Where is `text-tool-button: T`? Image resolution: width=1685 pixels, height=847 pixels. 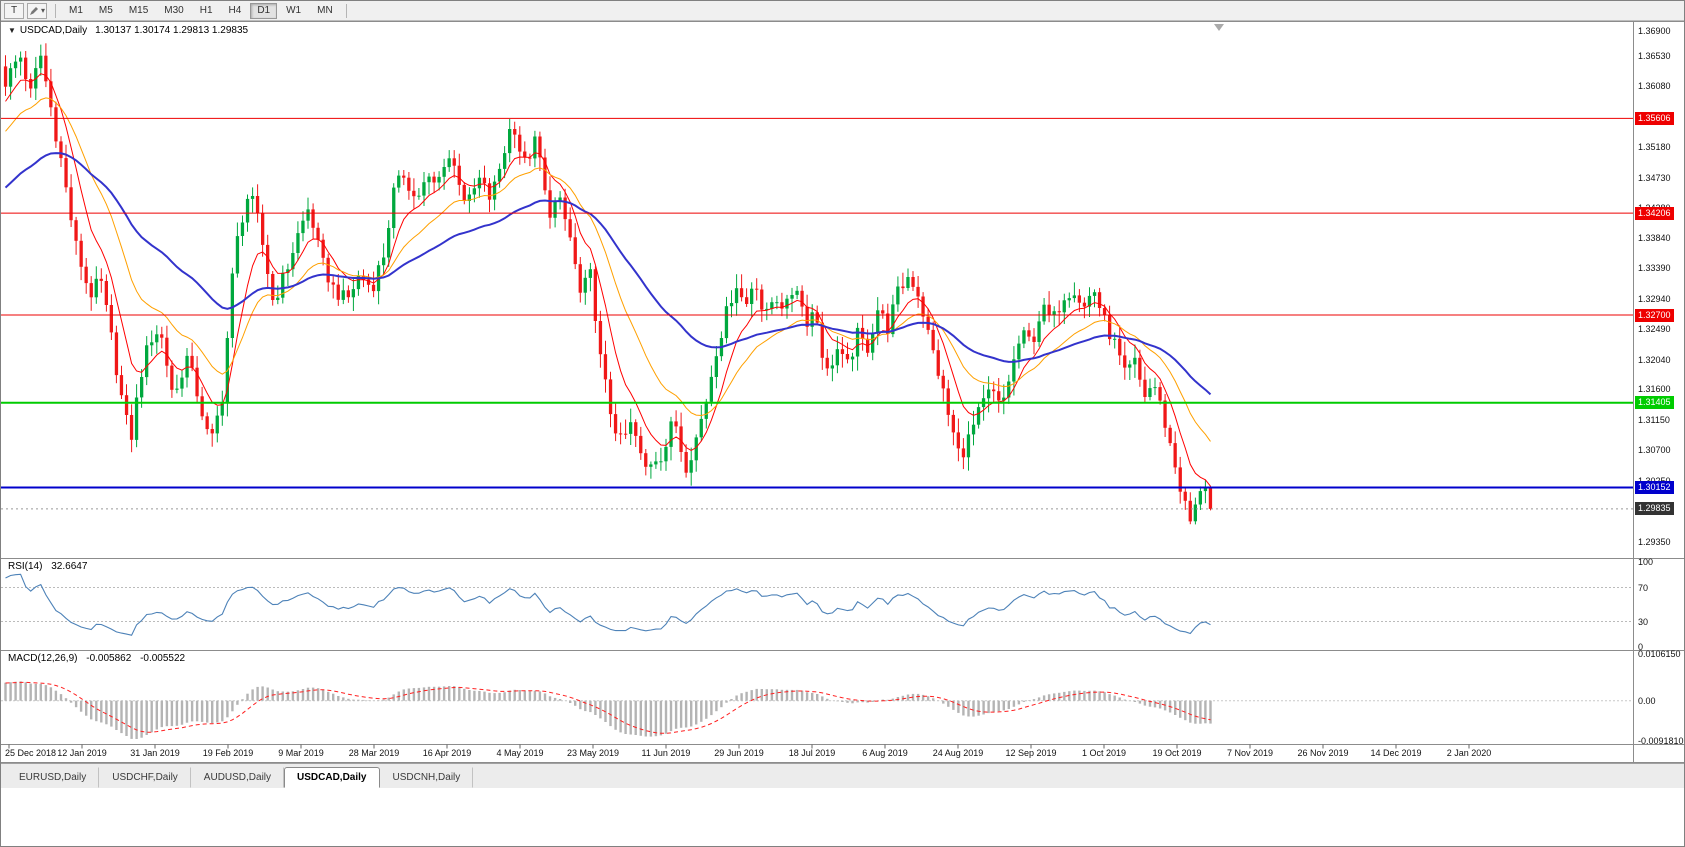
text-tool-button: T is located at coordinates (14, 10).